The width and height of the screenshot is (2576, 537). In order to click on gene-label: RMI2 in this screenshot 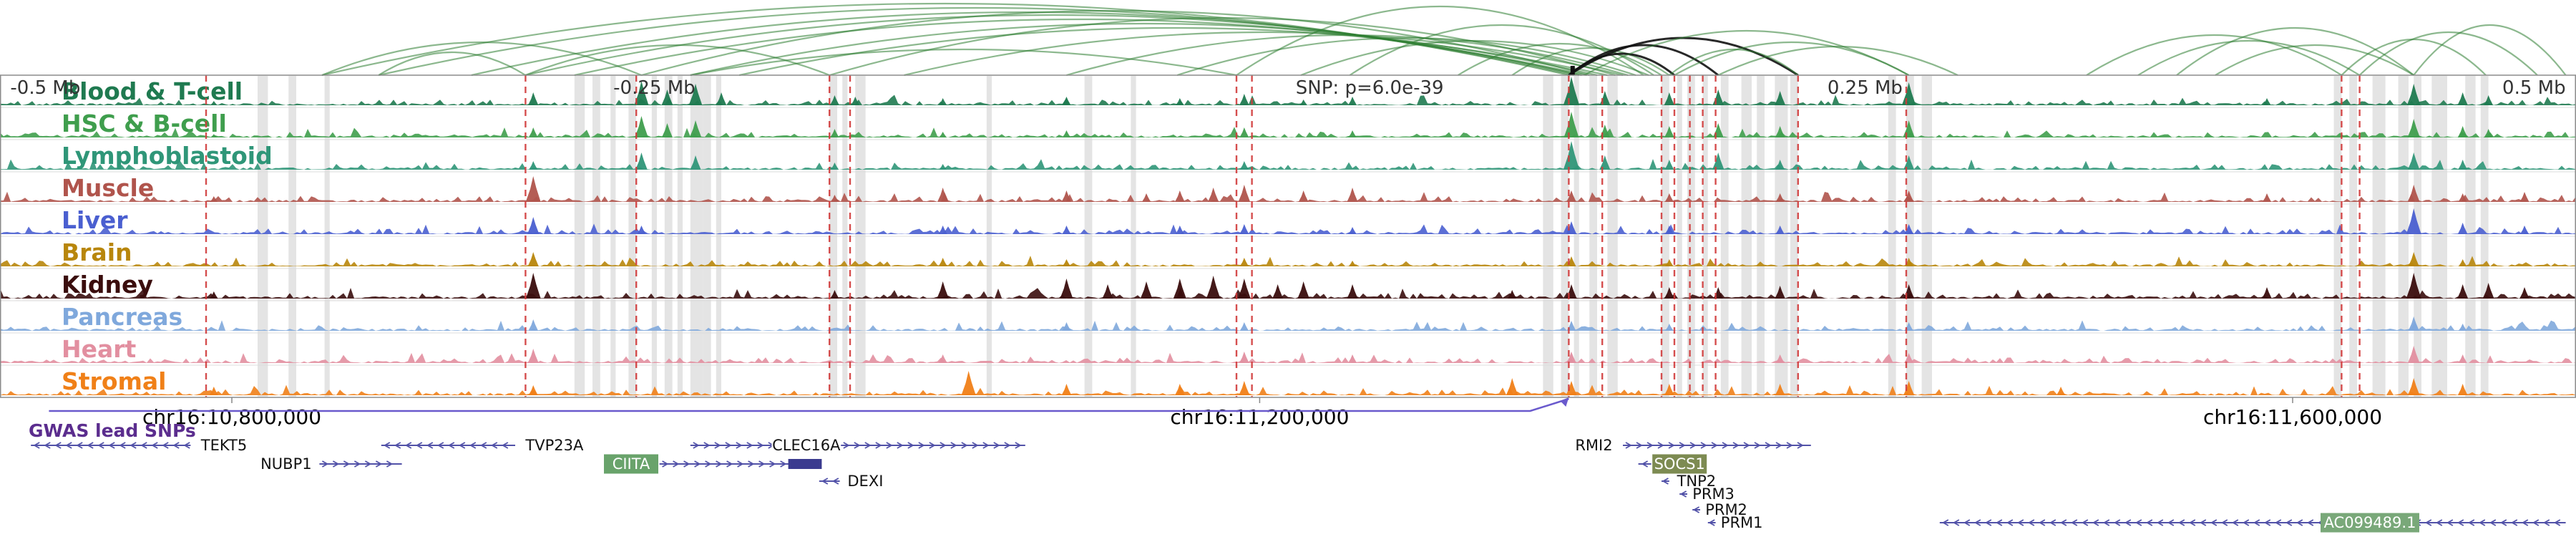, I will do `click(1593, 445)`.